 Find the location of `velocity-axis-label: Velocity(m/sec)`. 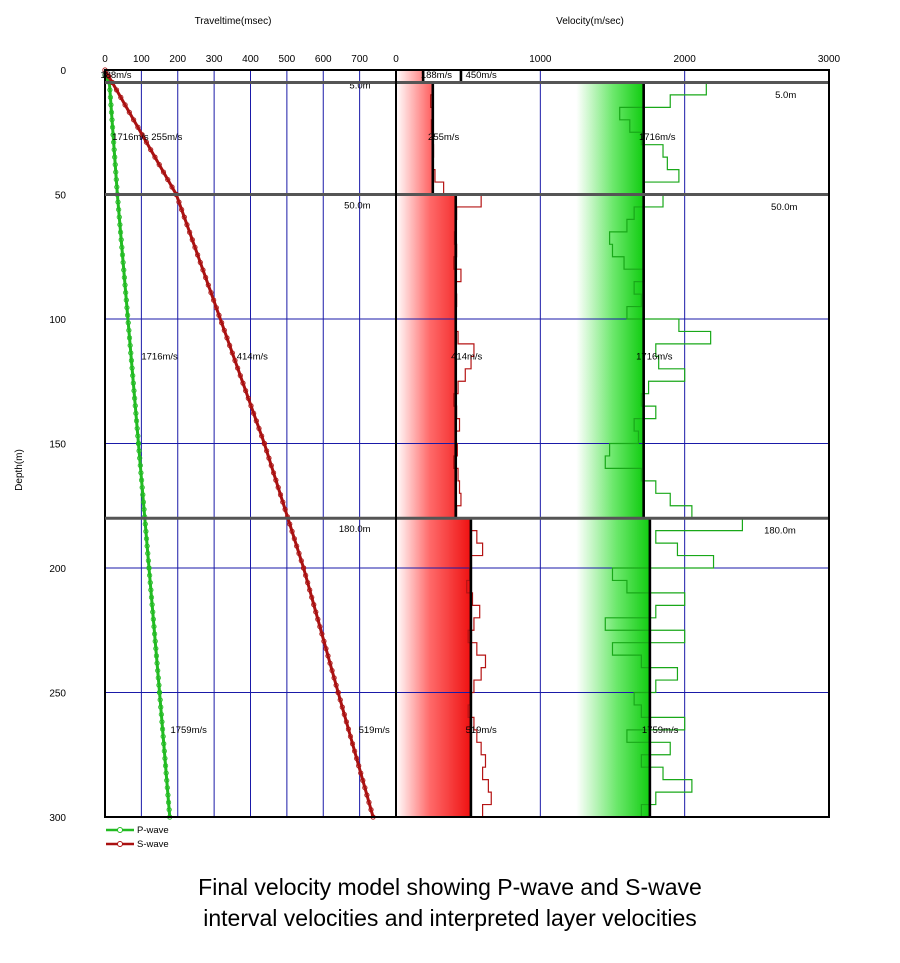

velocity-axis-label: Velocity(m/sec) is located at coordinates (590, 21).